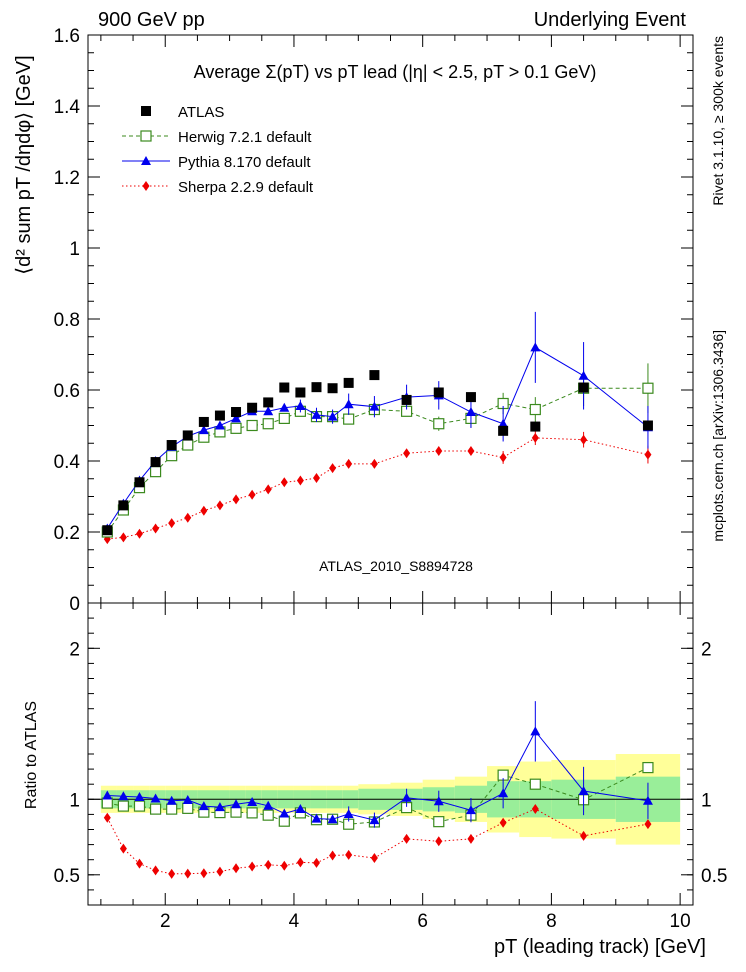 Image resolution: width=746 pixels, height=972 pixels. What do you see at coordinates (67, 107) in the screenshot?
I see `top-y-tick-label: 1.4` at bounding box center [67, 107].